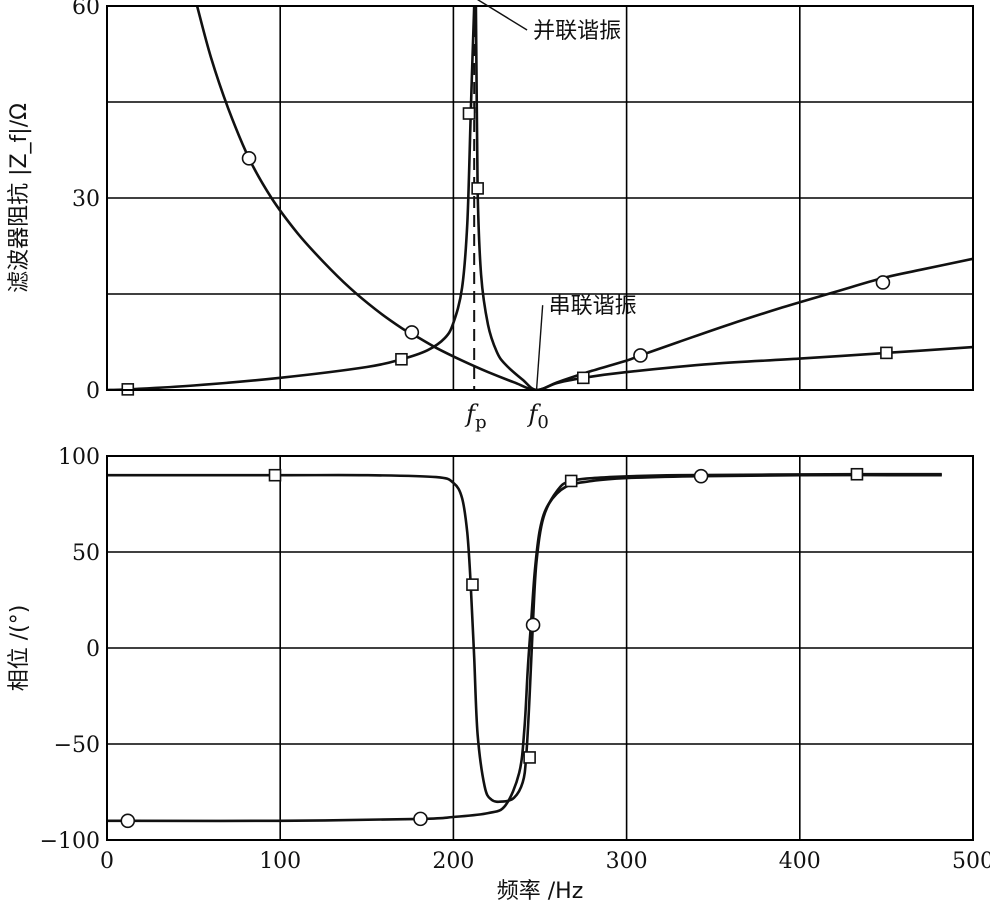 The width and height of the screenshot is (990, 908). What do you see at coordinates (453, 861) in the screenshot?
I see `x-tick-label: 200` at bounding box center [453, 861].